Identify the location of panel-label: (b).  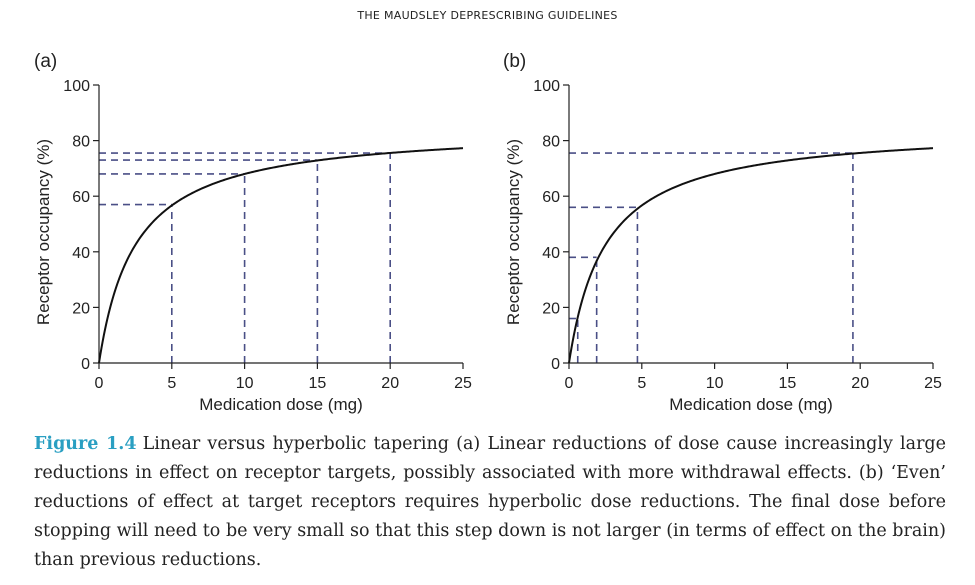
(514, 61).